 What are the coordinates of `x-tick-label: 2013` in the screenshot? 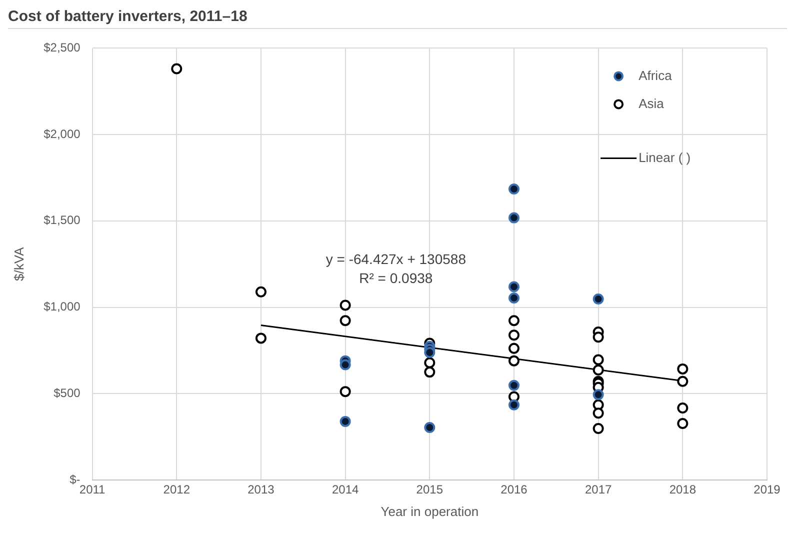 It's located at (261, 489).